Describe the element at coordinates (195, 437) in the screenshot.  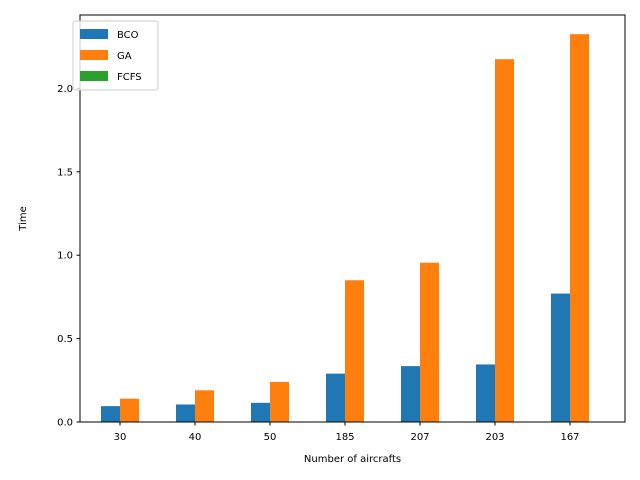
I see `x-tick-label: 40` at that location.